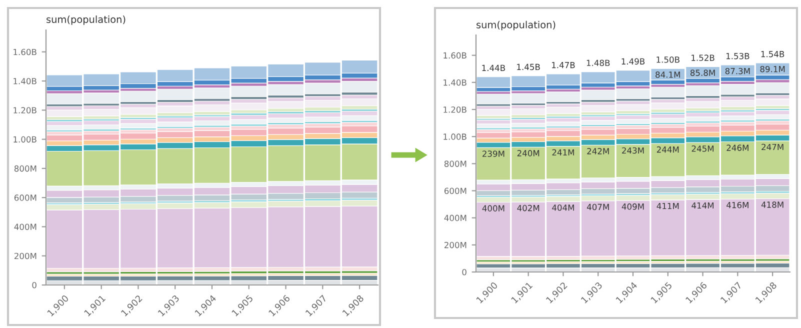 This screenshot has width=801, height=328. What do you see at coordinates (703, 57) in the screenshot?
I see `total-label: 1.52B` at bounding box center [703, 57].